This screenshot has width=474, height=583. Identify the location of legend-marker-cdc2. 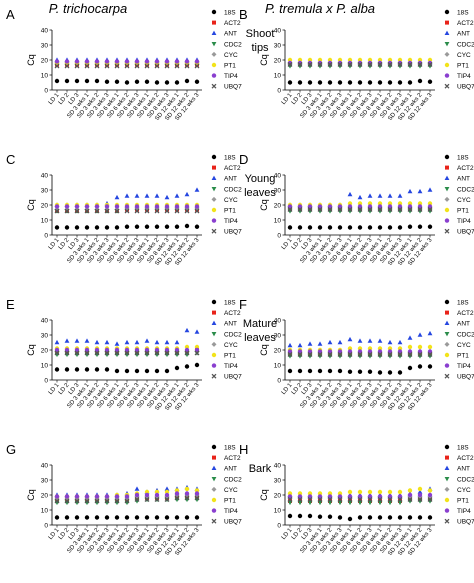
(214, 334).